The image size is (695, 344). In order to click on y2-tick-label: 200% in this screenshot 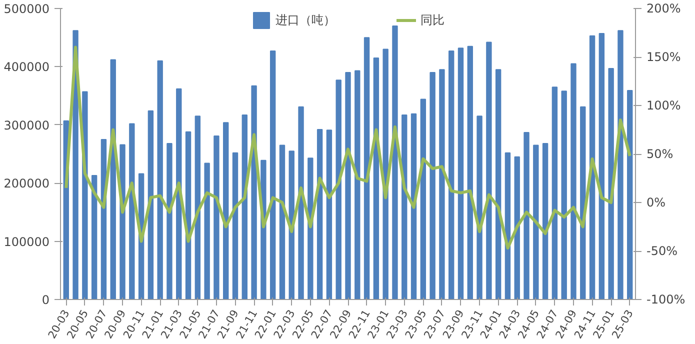, I will do `click(663, 9)`.